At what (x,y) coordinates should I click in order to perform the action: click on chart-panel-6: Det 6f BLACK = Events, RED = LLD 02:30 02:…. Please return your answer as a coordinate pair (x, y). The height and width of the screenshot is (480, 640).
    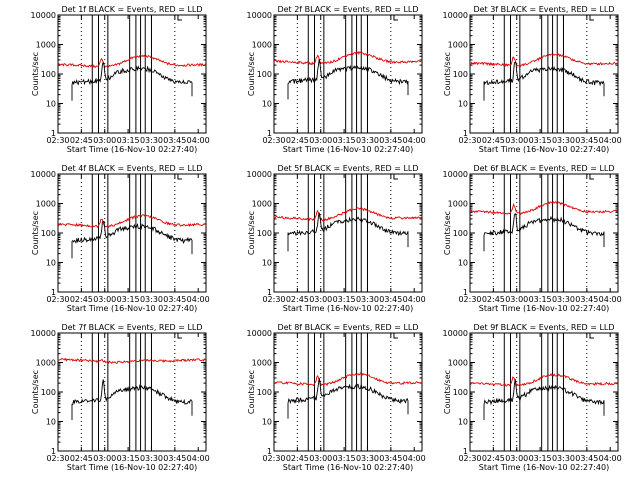
    Looking at the image, I should click on (532, 238).